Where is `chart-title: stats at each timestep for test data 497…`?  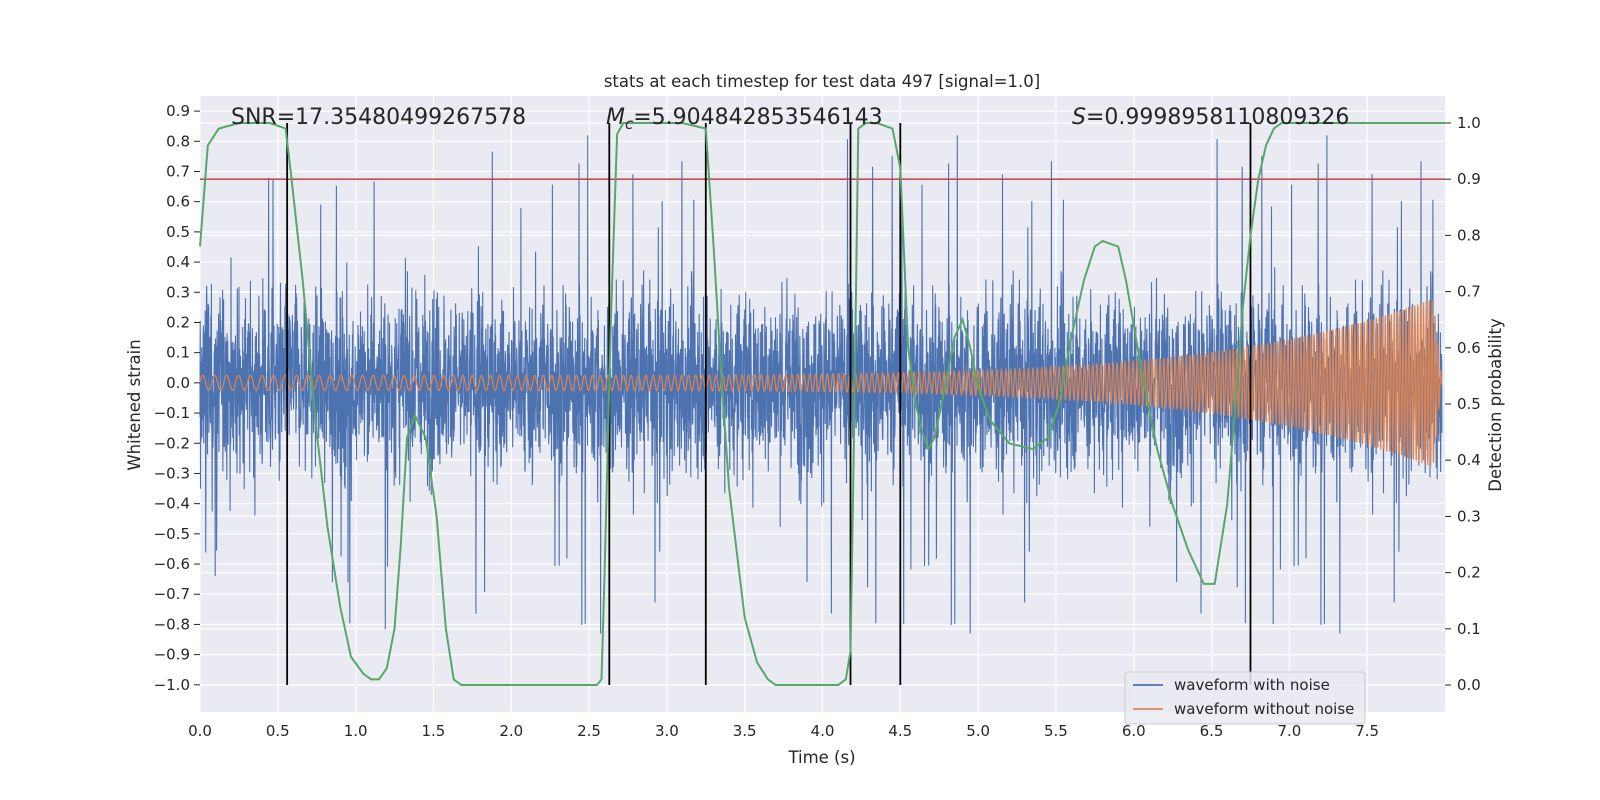 chart-title: stats at each timestep for test data 497… is located at coordinates (822, 81).